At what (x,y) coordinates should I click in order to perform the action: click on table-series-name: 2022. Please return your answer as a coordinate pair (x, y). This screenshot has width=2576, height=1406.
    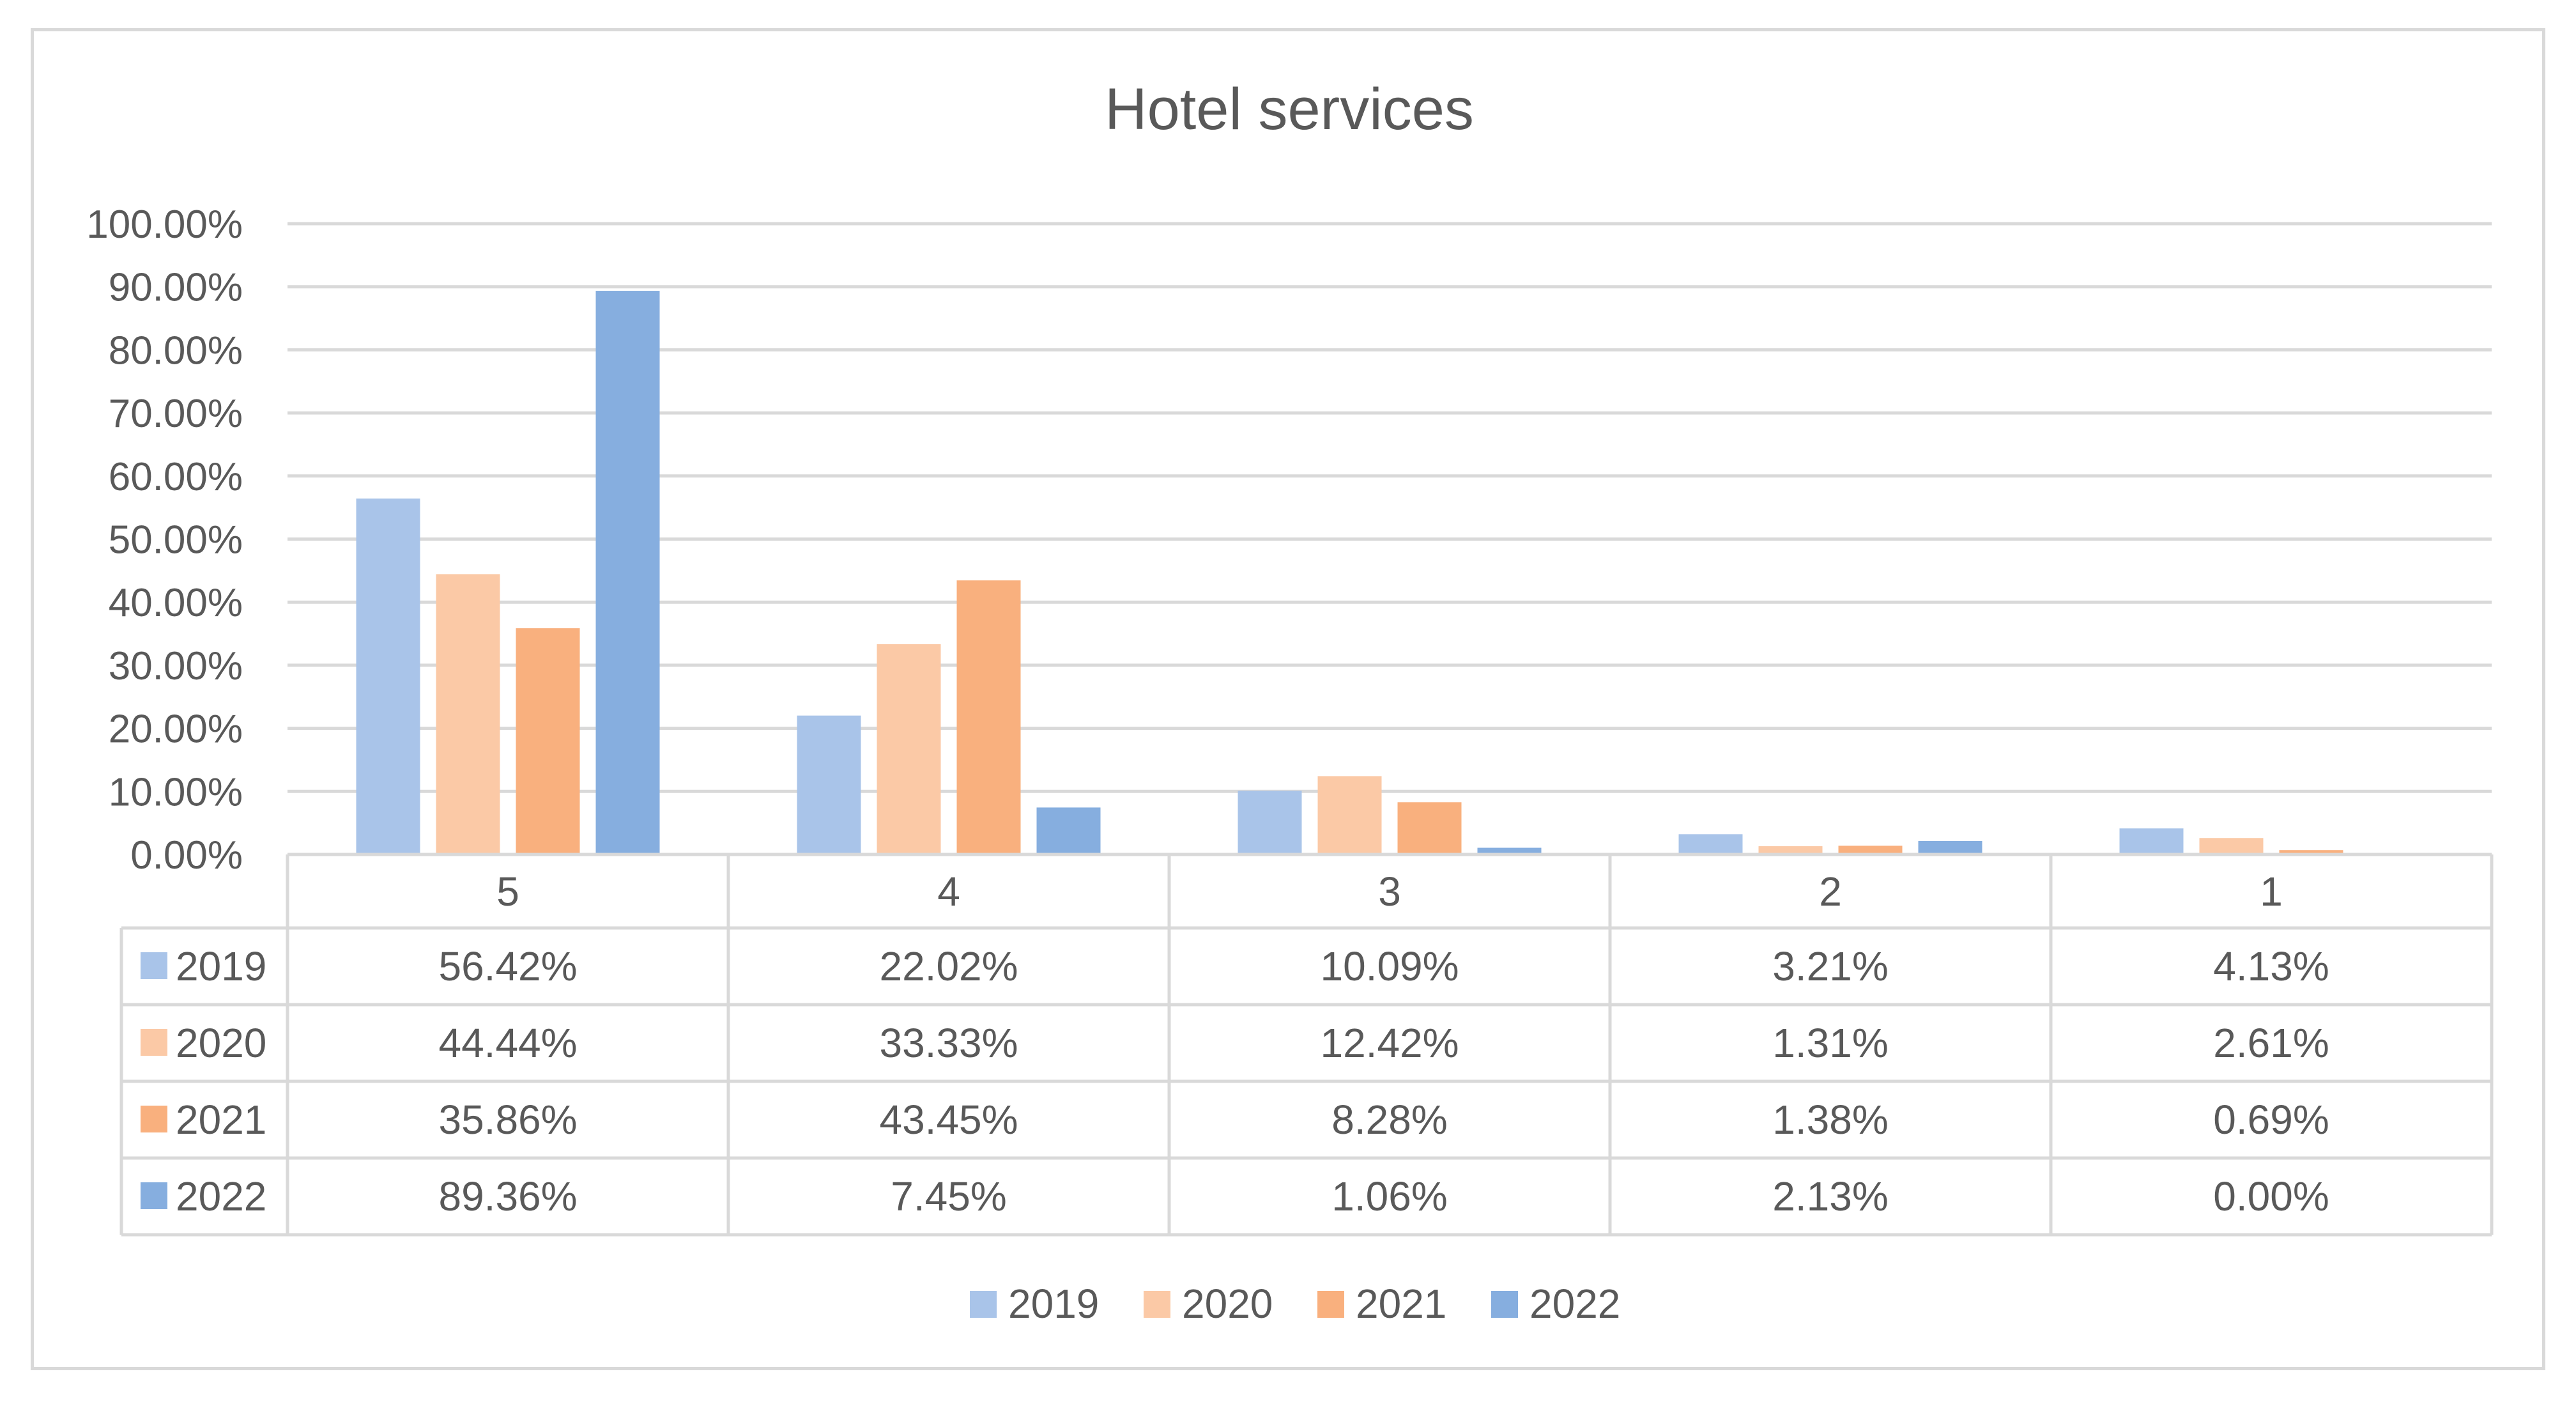
    Looking at the image, I should click on (221, 1196).